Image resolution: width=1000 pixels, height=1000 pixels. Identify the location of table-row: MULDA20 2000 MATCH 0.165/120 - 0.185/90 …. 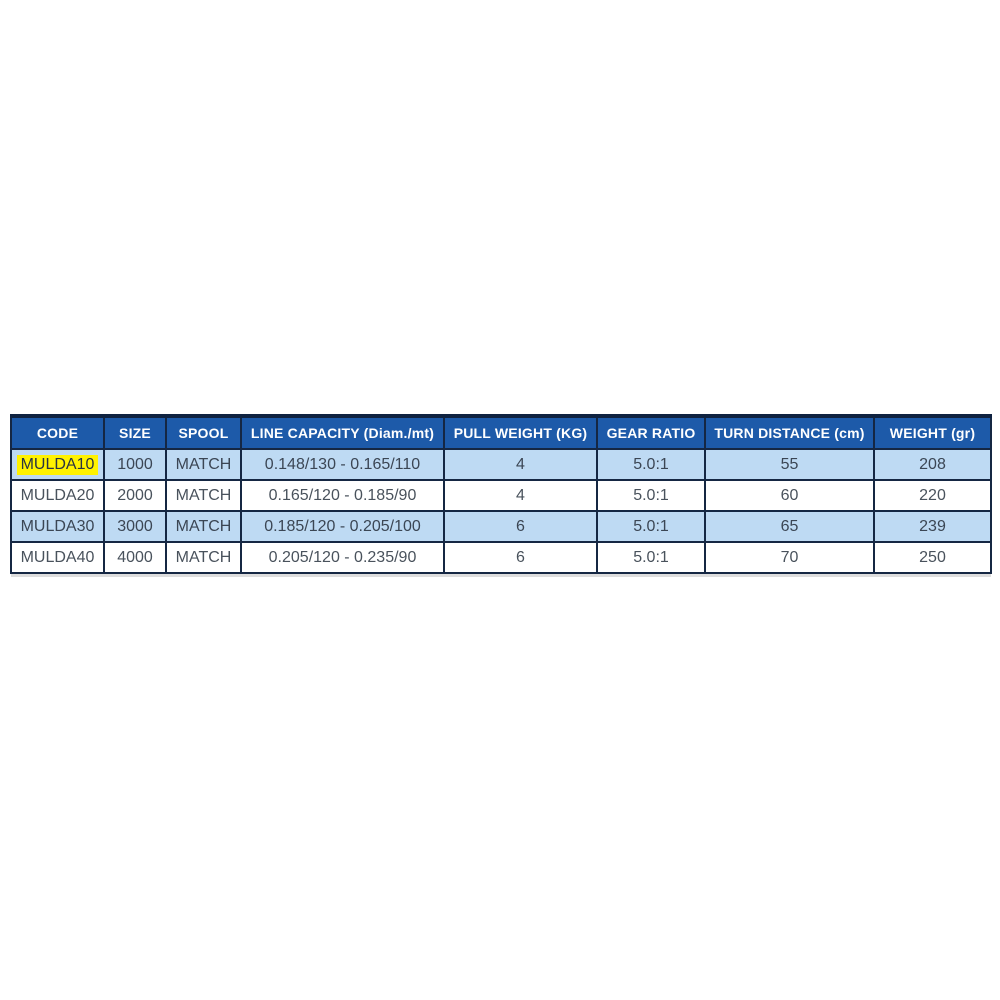
(501, 495).